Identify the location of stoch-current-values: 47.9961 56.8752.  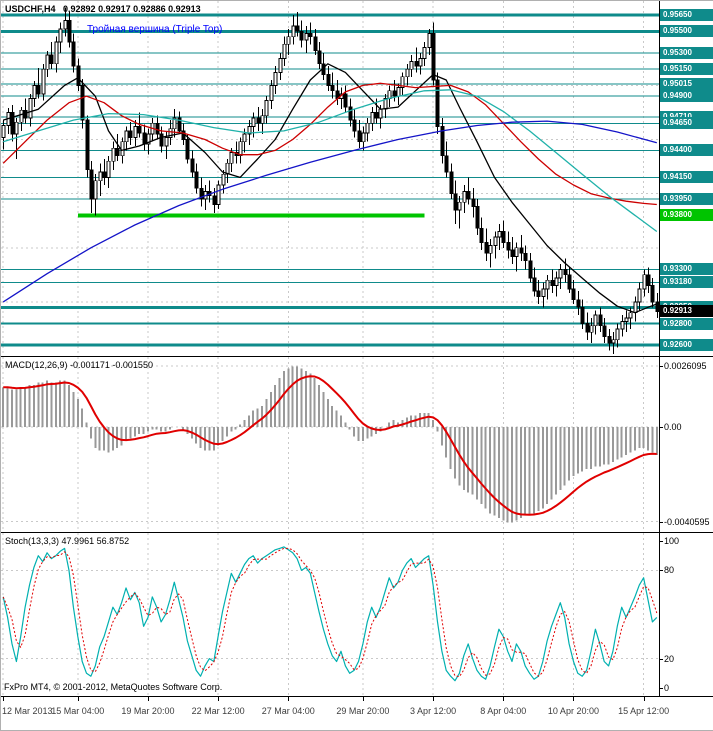
(95, 541).